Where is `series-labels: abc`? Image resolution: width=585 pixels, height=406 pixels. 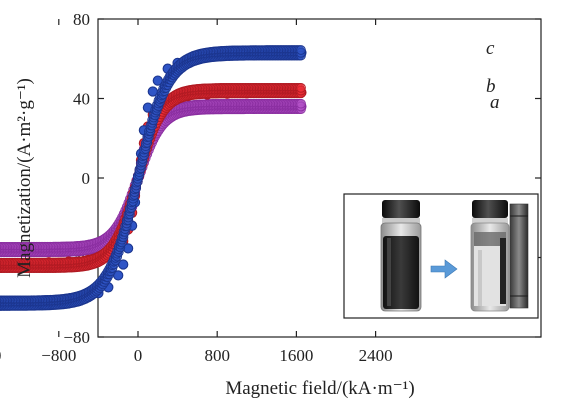 series-labels: abc is located at coordinates (493, 75).